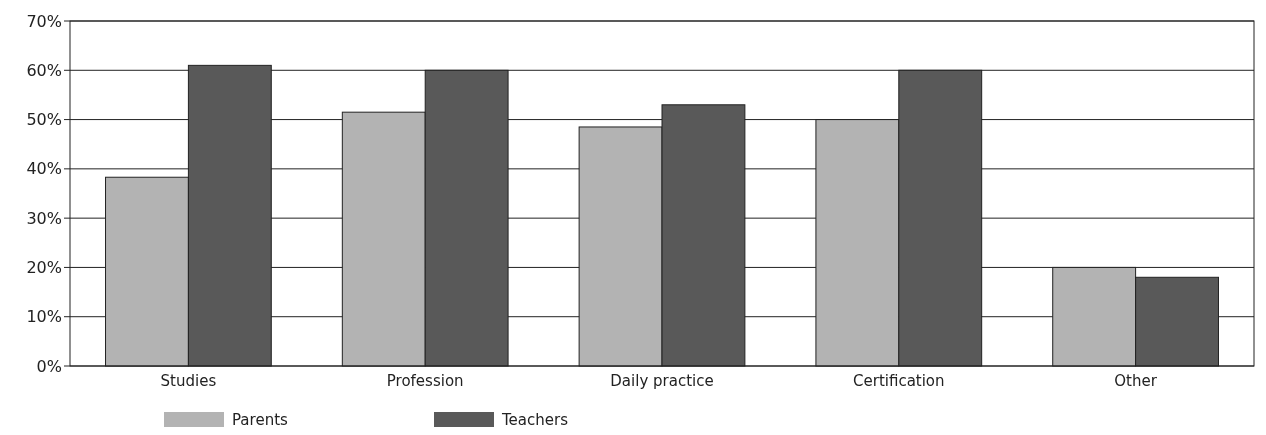 This screenshot has height=435, width=1266. I want to click on y-tick-label: 40%, so click(44, 169).